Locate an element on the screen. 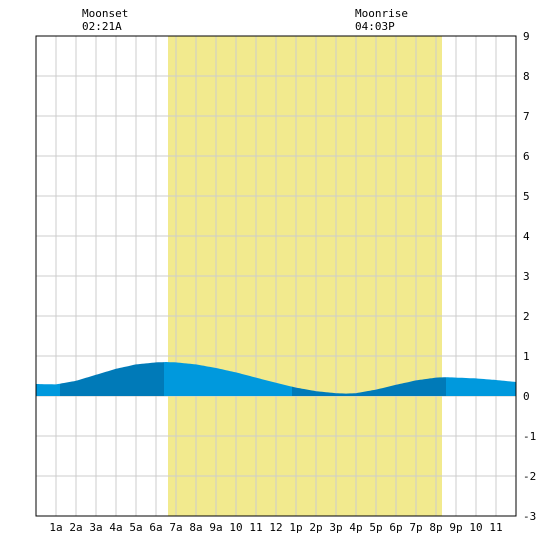  y-tick-label: 0 is located at coordinates (526, 396).